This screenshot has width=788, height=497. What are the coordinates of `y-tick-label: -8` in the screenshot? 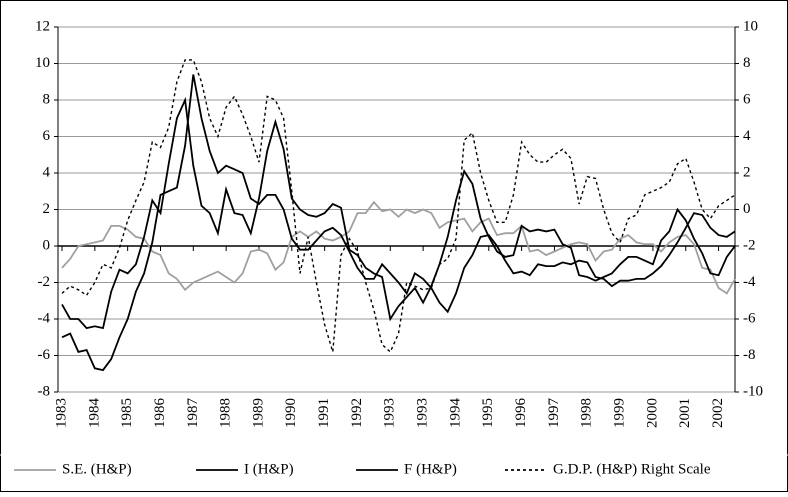 It's located at (44, 391).